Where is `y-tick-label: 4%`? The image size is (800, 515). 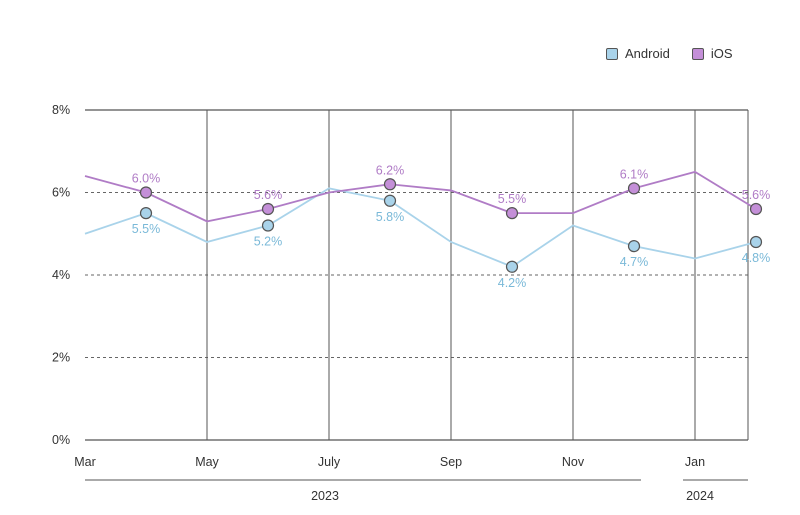 y-tick-label: 4% is located at coordinates (61, 275).